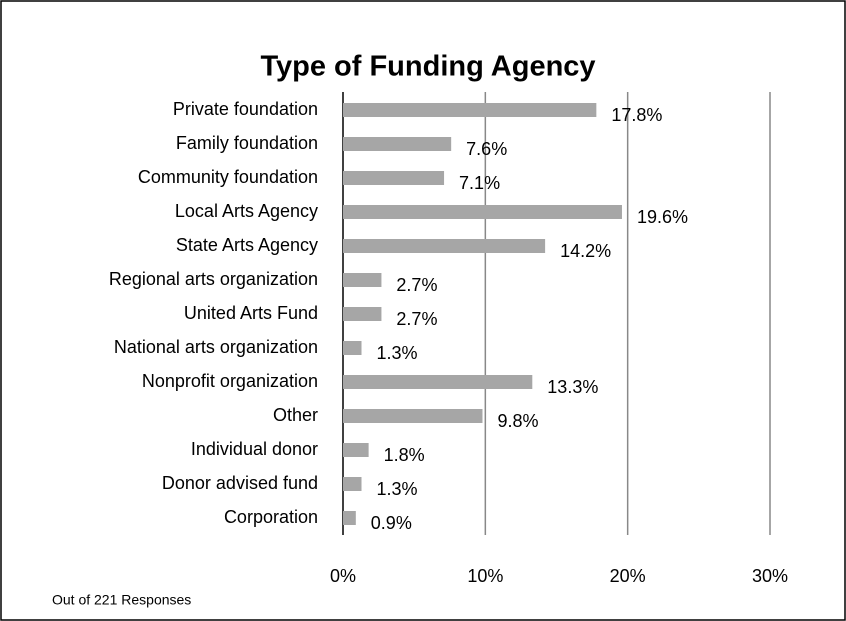 The image size is (846, 621). What do you see at coordinates (770, 576) in the screenshot?
I see `x-tick-label: 30%` at bounding box center [770, 576].